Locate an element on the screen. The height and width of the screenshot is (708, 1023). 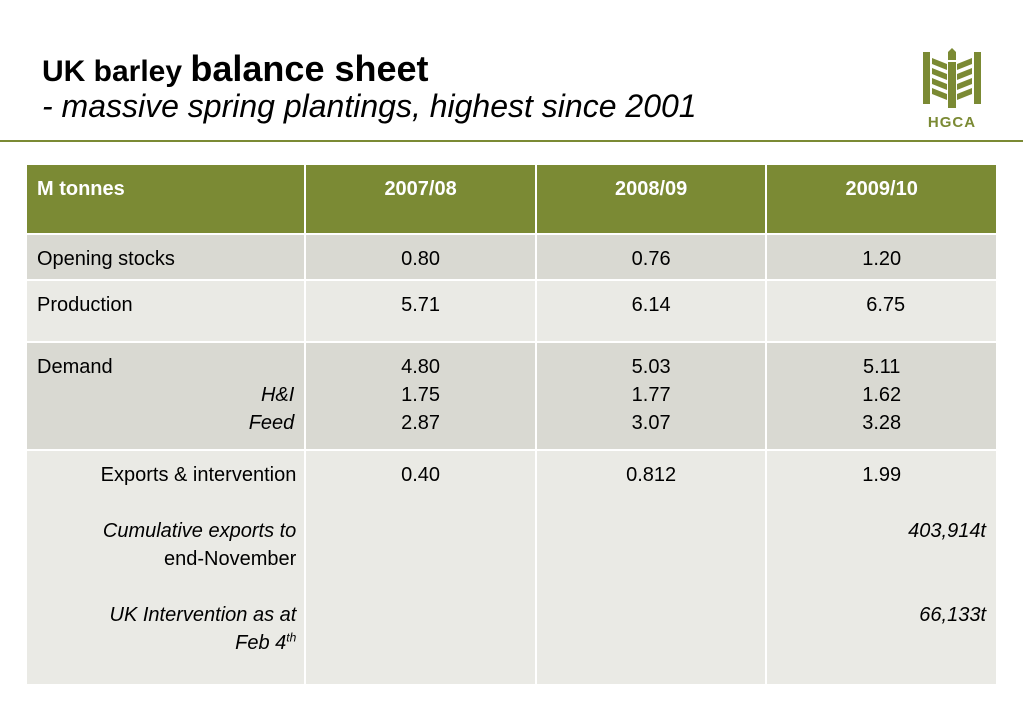
opening-value-3: 1.20 is located at coordinates (881, 257).